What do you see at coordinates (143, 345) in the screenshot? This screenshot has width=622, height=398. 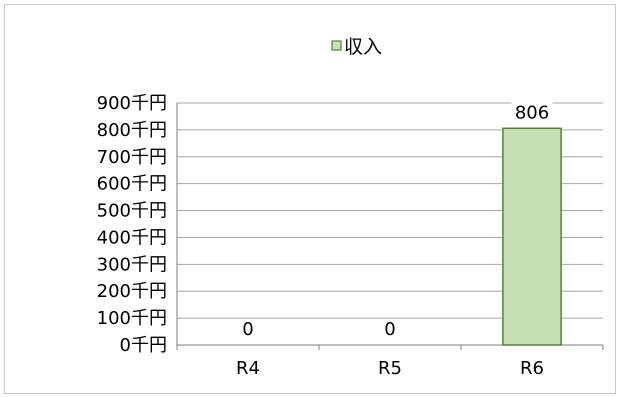 I see `y-tick-label-0: 0千円` at bounding box center [143, 345].